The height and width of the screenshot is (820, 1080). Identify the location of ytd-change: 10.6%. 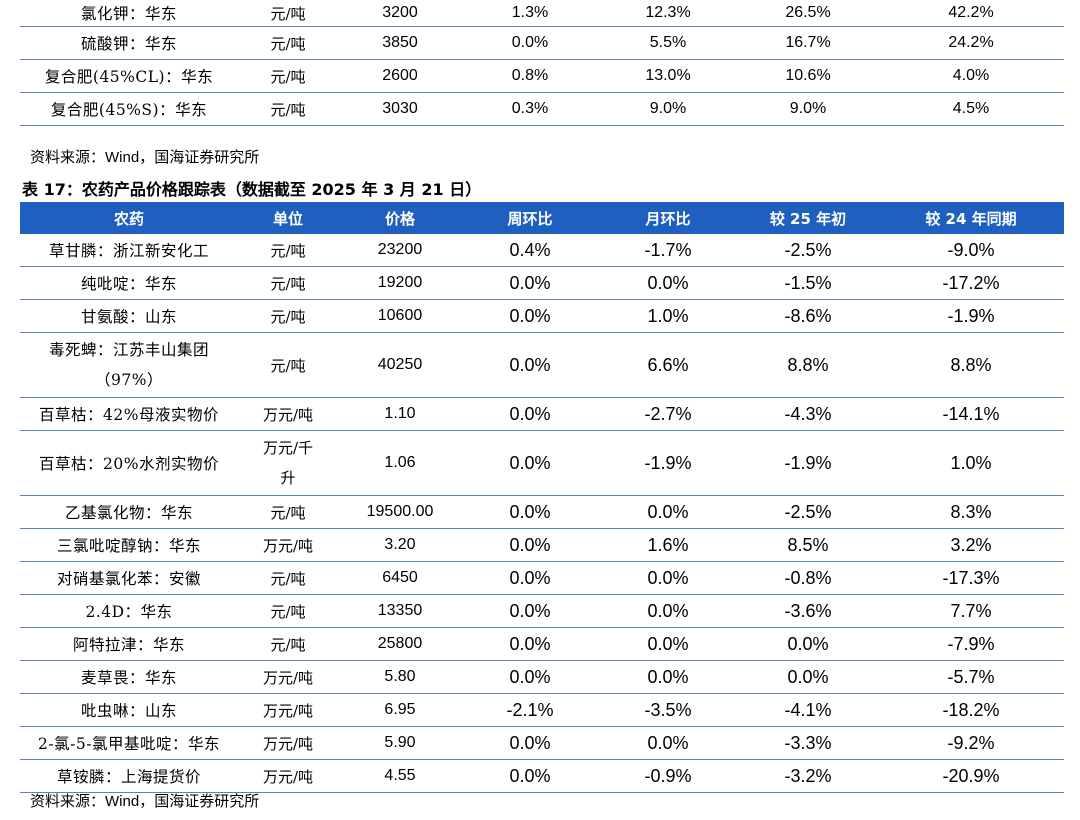
(808, 76).